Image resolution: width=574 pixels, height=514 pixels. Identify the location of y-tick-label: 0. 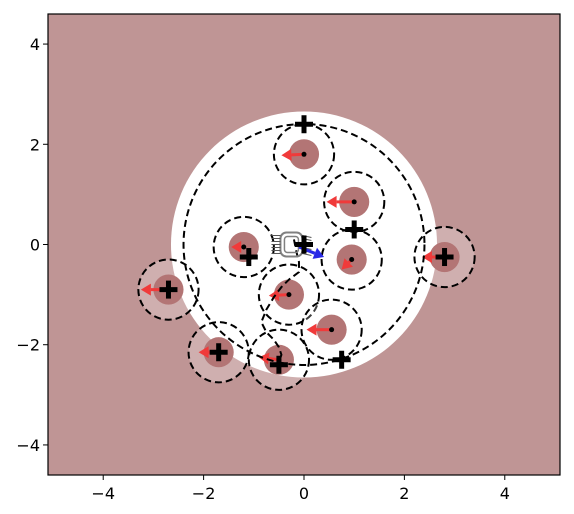
(35, 245).